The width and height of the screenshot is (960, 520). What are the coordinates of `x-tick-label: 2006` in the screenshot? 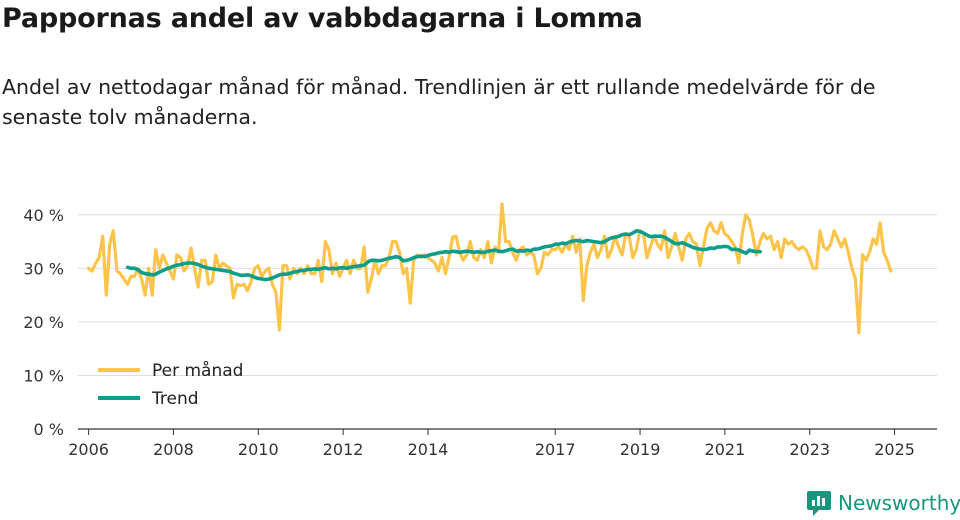 It's located at (88, 449).